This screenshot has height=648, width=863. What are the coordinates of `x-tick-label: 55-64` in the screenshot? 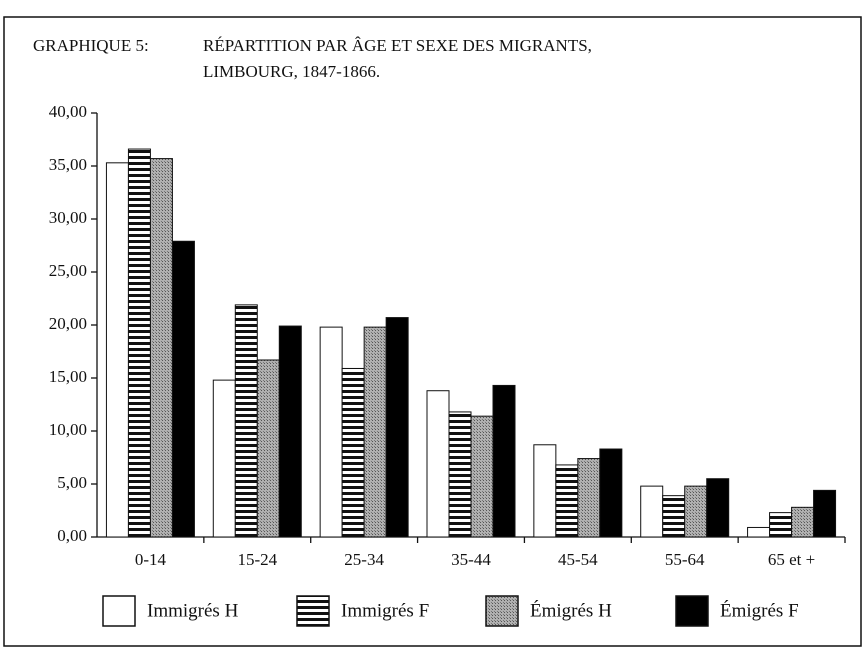 It's located at (685, 559).